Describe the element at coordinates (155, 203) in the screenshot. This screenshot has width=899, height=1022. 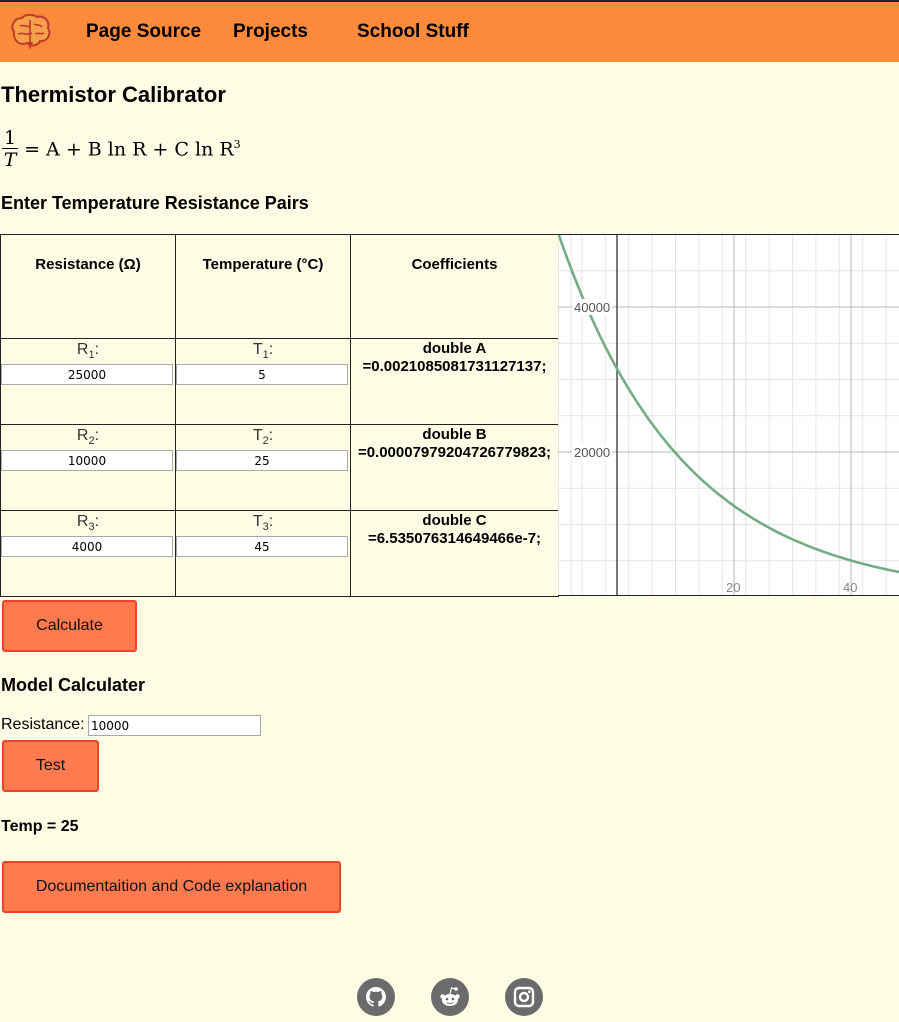
I see `section-title-pairs: Enter Temperature Resistance Pairs` at that location.